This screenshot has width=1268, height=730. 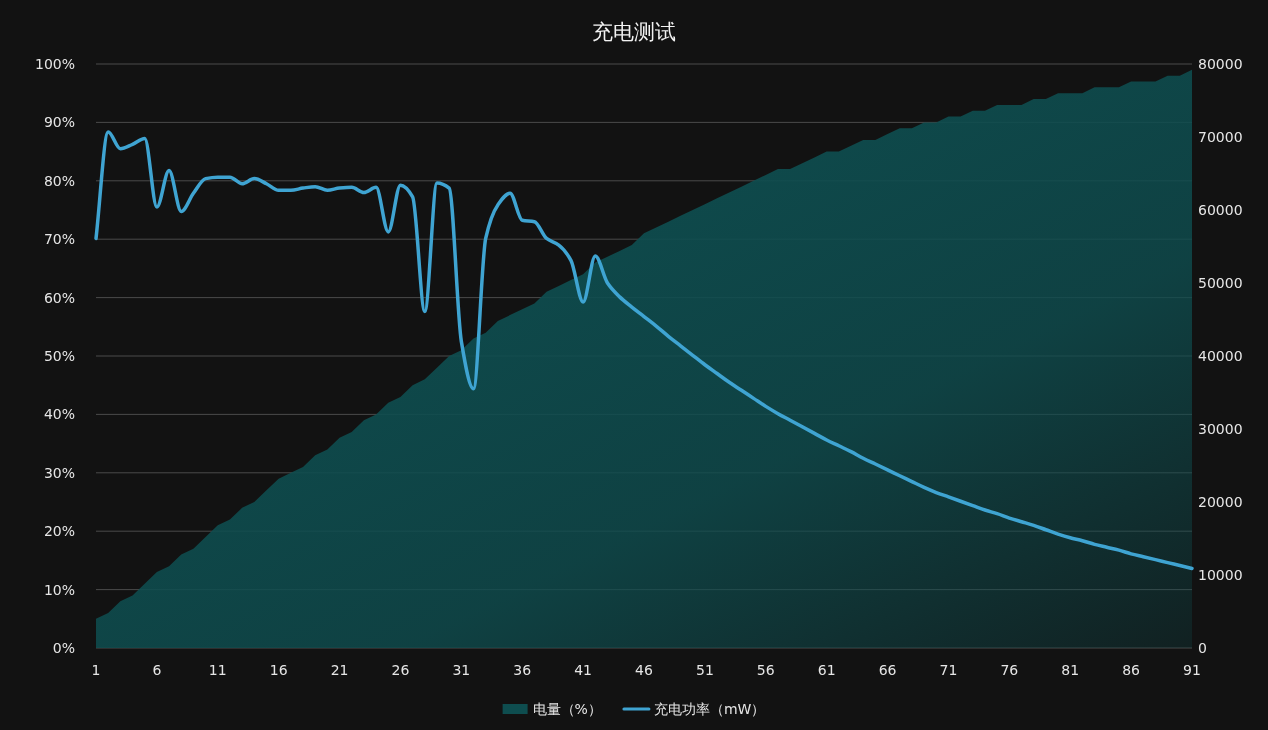 I want to click on x-tick: 46, so click(x=644, y=670).